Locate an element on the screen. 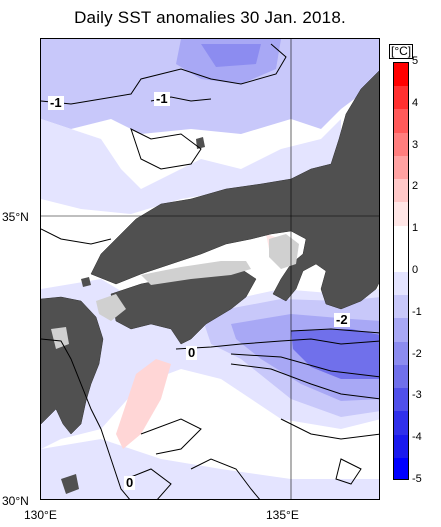 The height and width of the screenshot is (527, 441). anomaly-region-positive is located at coordinates (143, 404).